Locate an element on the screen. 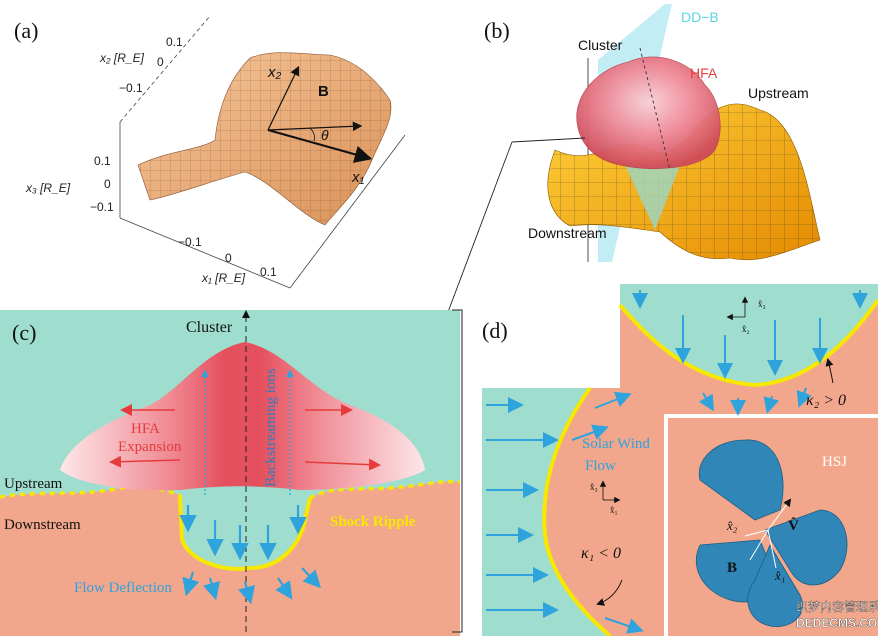 The image size is (878, 636). shock-ripple-dotted is located at coordinates (230, 489).